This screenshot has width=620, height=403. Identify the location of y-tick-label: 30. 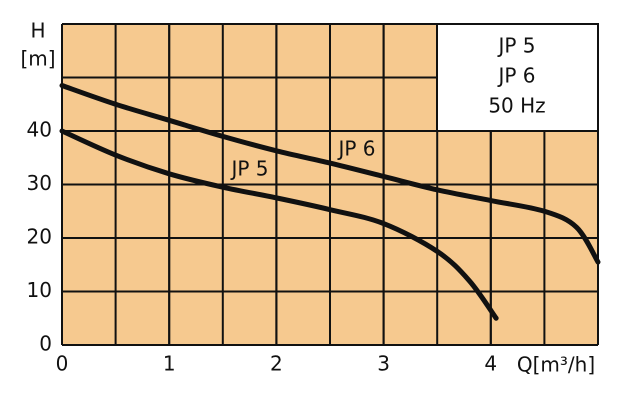
(39, 183).